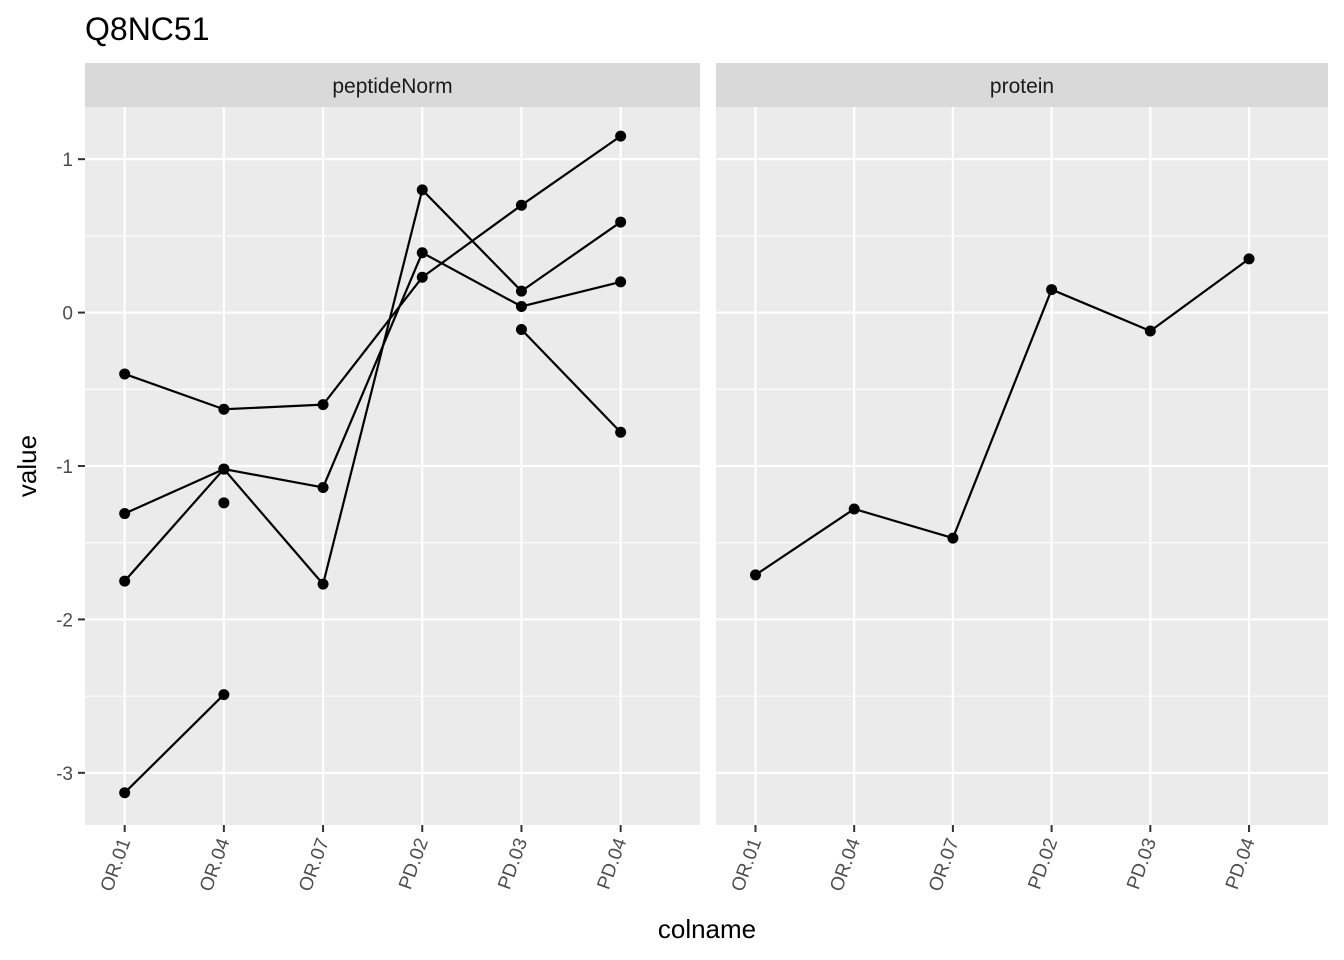  What do you see at coordinates (64, 620) in the screenshot?
I see `y-tick-label: -2` at bounding box center [64, 620].